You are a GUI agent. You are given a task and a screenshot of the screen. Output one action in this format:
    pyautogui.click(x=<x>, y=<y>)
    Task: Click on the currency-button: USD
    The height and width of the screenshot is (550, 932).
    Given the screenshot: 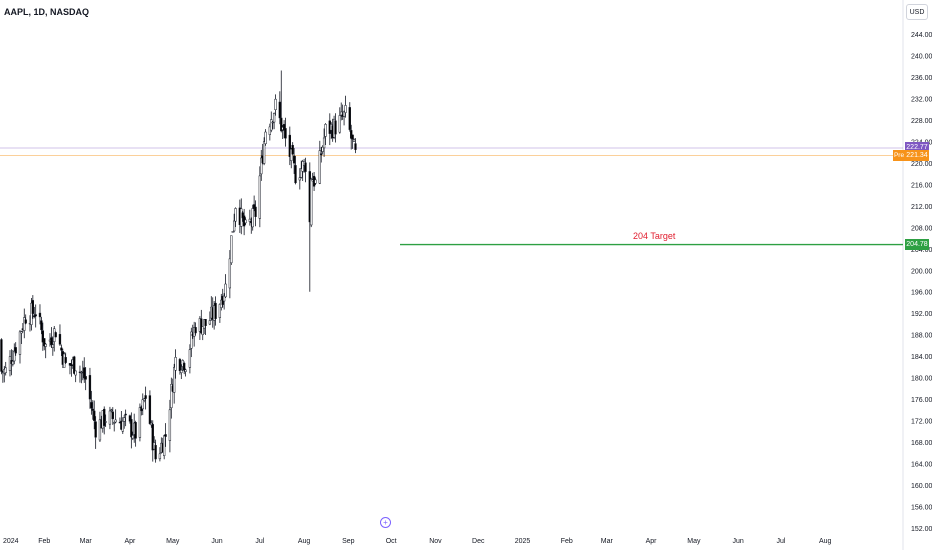 What is the action you would take?
    pyautogui.click(x=917, y=12)
    